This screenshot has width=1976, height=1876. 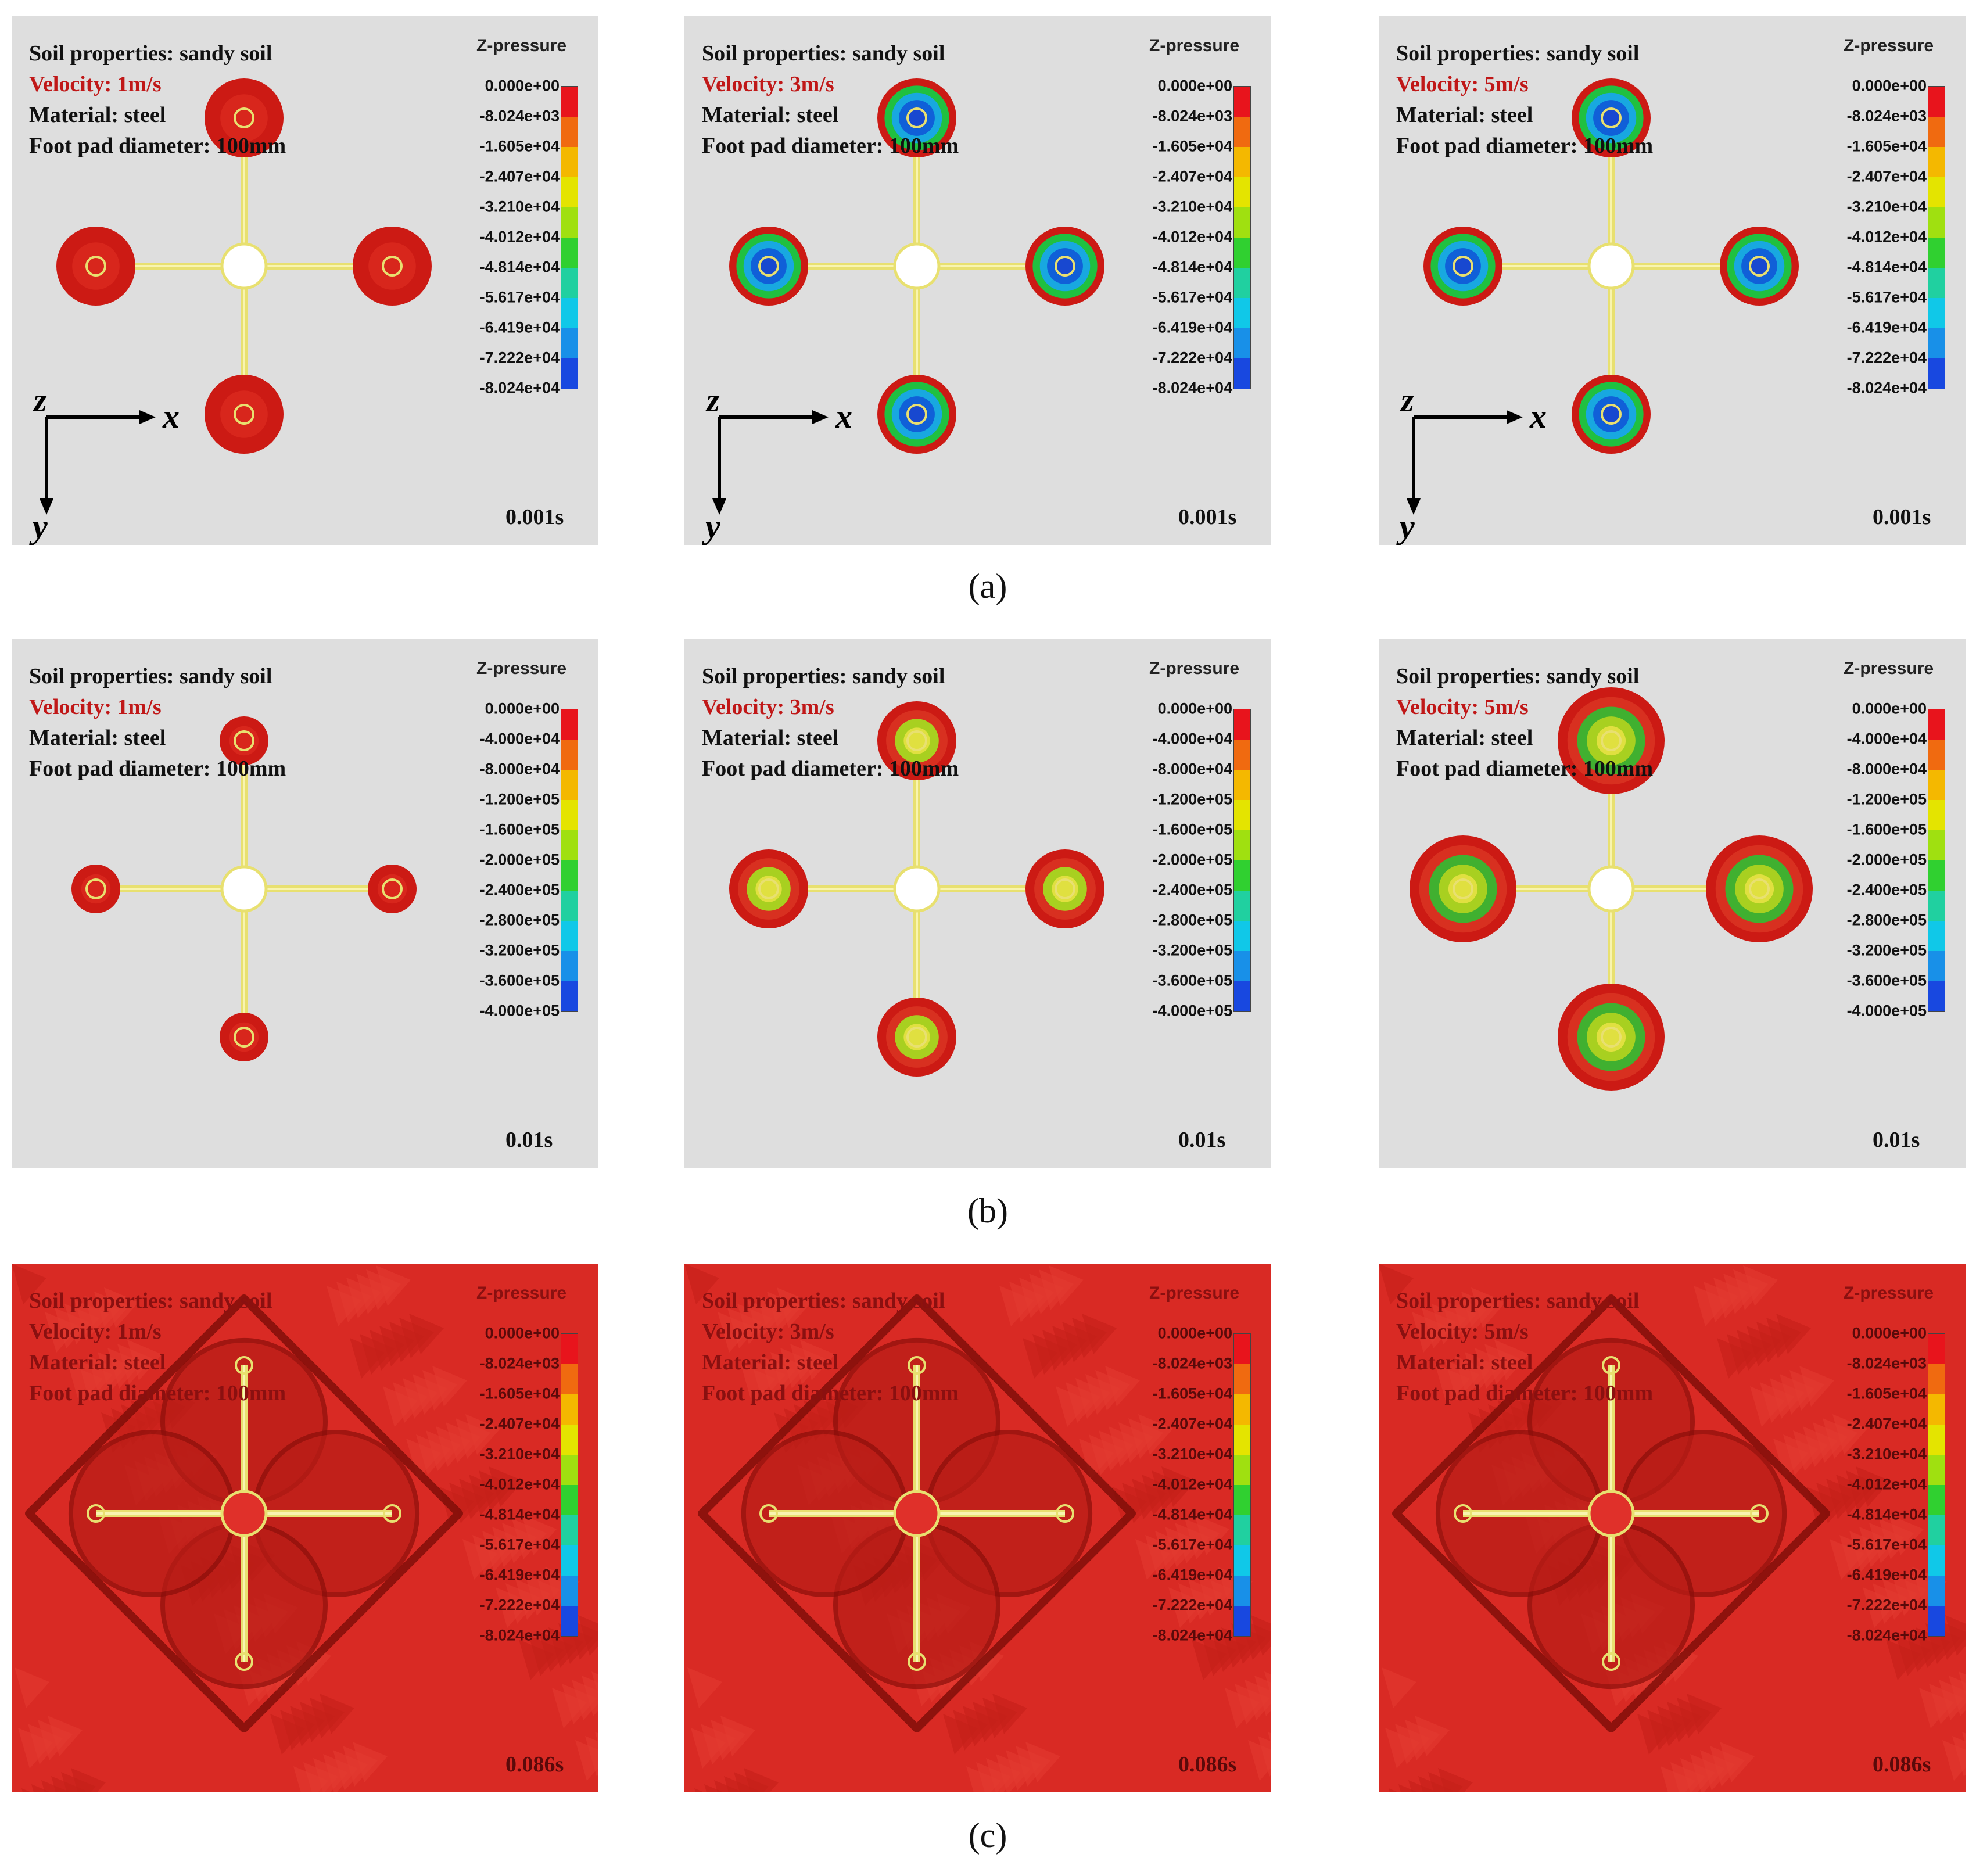 What do you see at coordinates (1192, 116) in the screenshot?
I see `legend-tick-label: -8.024e+03` at bounding box center [1192, 116].